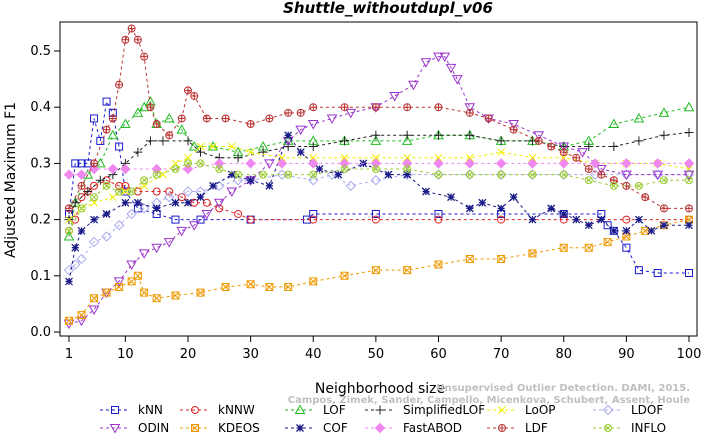 This screenshot has width=702, height=434. I want to click on legend-label: ODIN, so click(153, 427).